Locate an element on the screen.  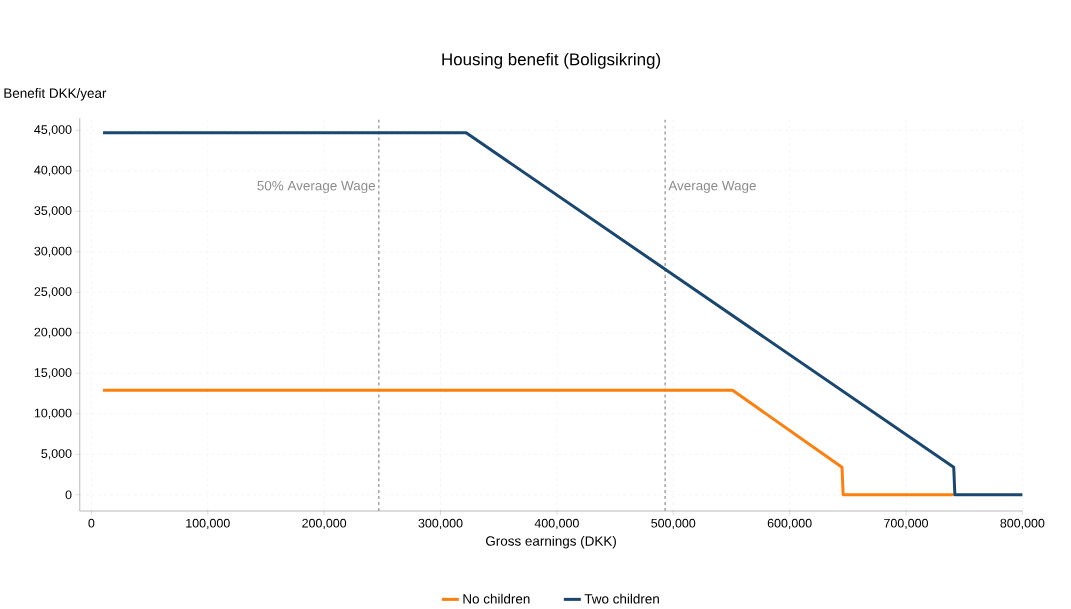
x-tick-label: 300,000 is located at coordinates (440, 524).